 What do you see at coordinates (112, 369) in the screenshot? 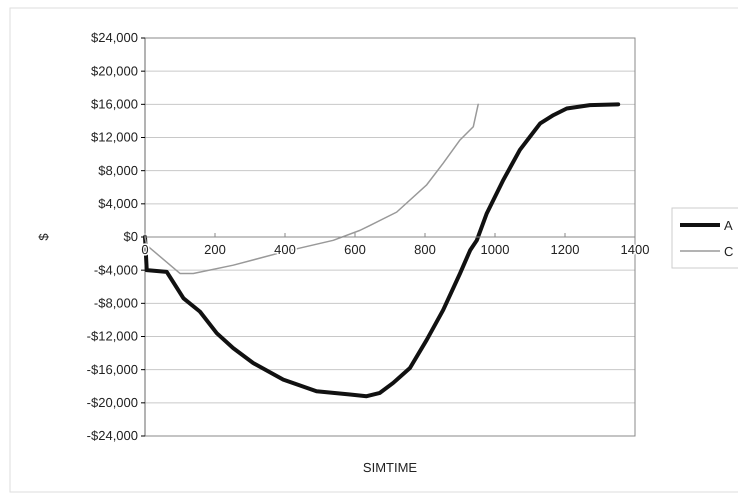
I see `y-tick-label: -$16,000` at bounding box center [112, 369].